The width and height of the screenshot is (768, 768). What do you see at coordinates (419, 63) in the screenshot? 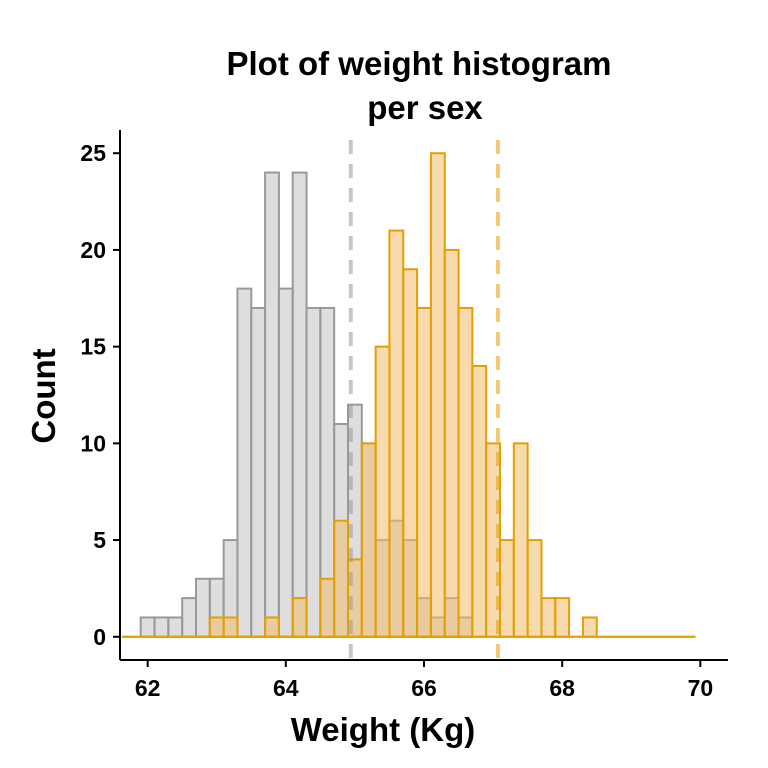
I see `chart-title-line1: Plot of weight histogram` at bounding box center [419, 63].